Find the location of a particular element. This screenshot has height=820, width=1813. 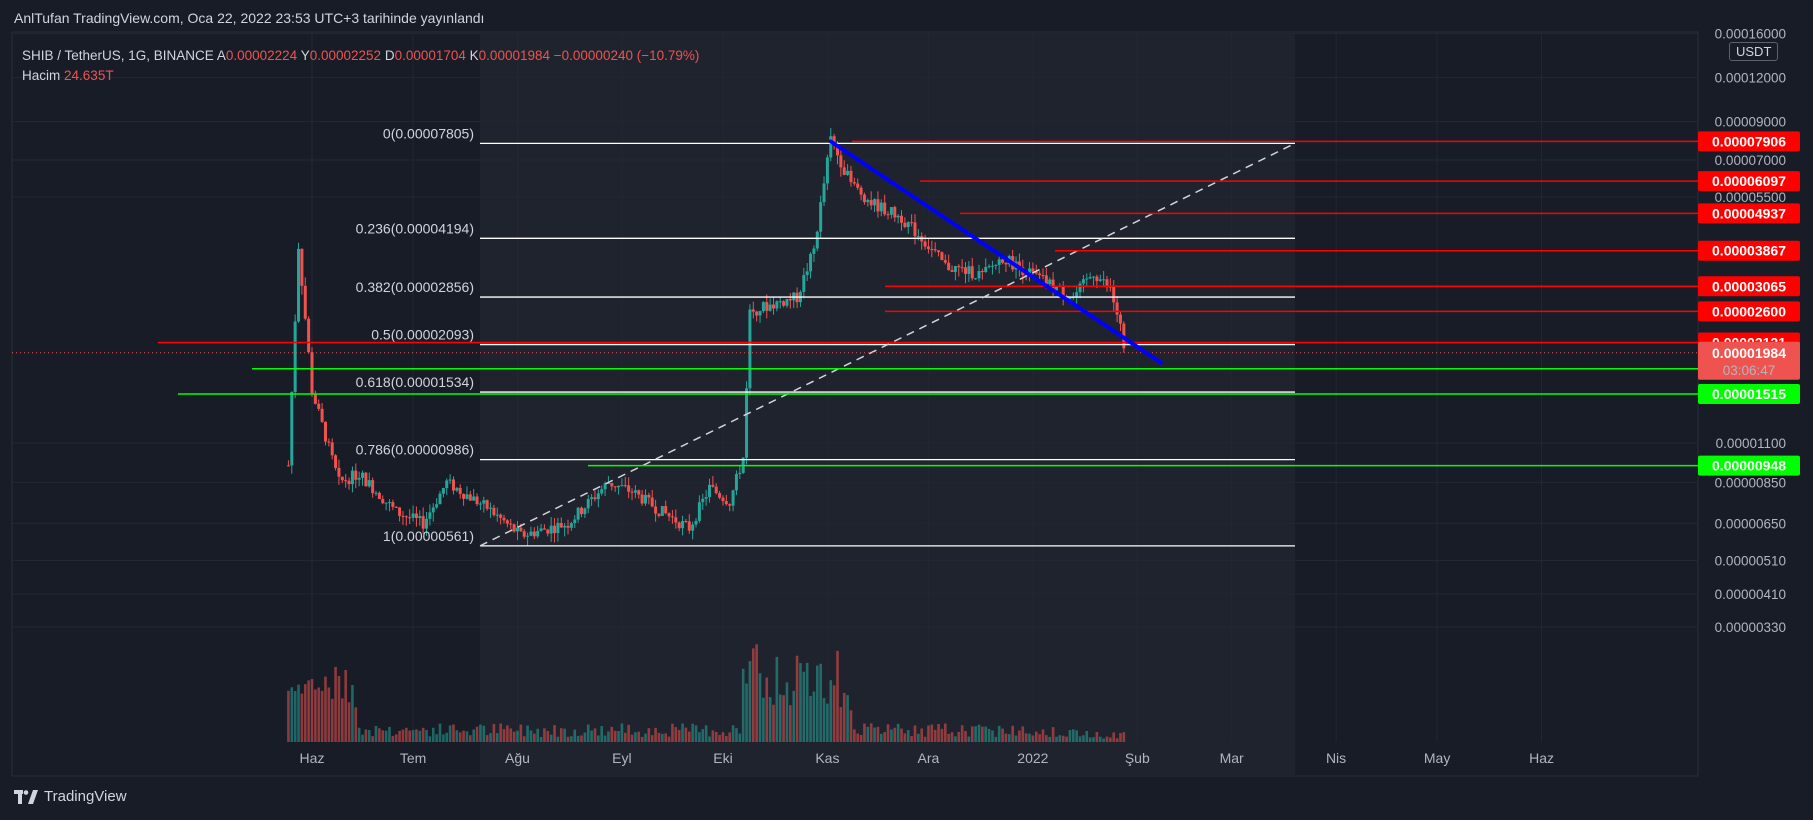

trendlines is located at coordinates (995, 252).